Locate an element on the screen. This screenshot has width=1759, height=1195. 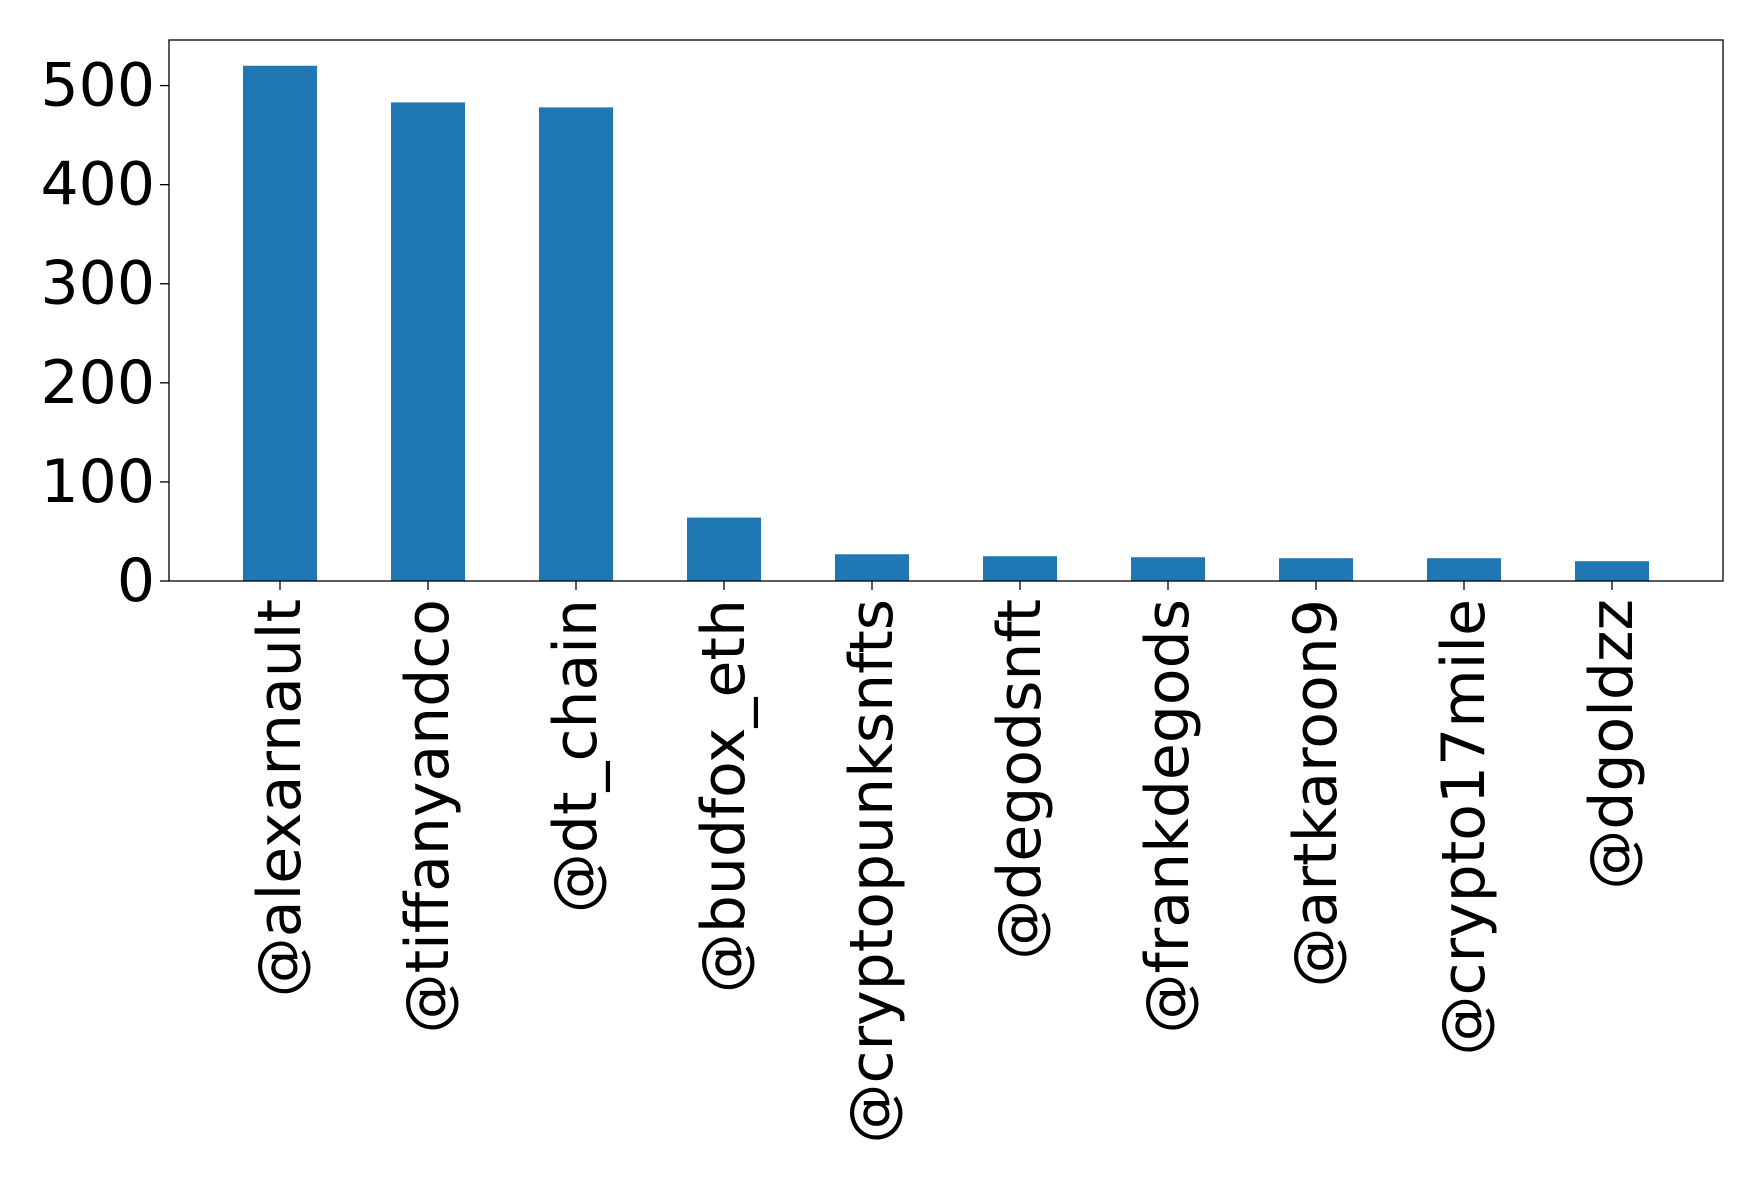
y-tick-label: 100 is located at coordinates (97, 482).